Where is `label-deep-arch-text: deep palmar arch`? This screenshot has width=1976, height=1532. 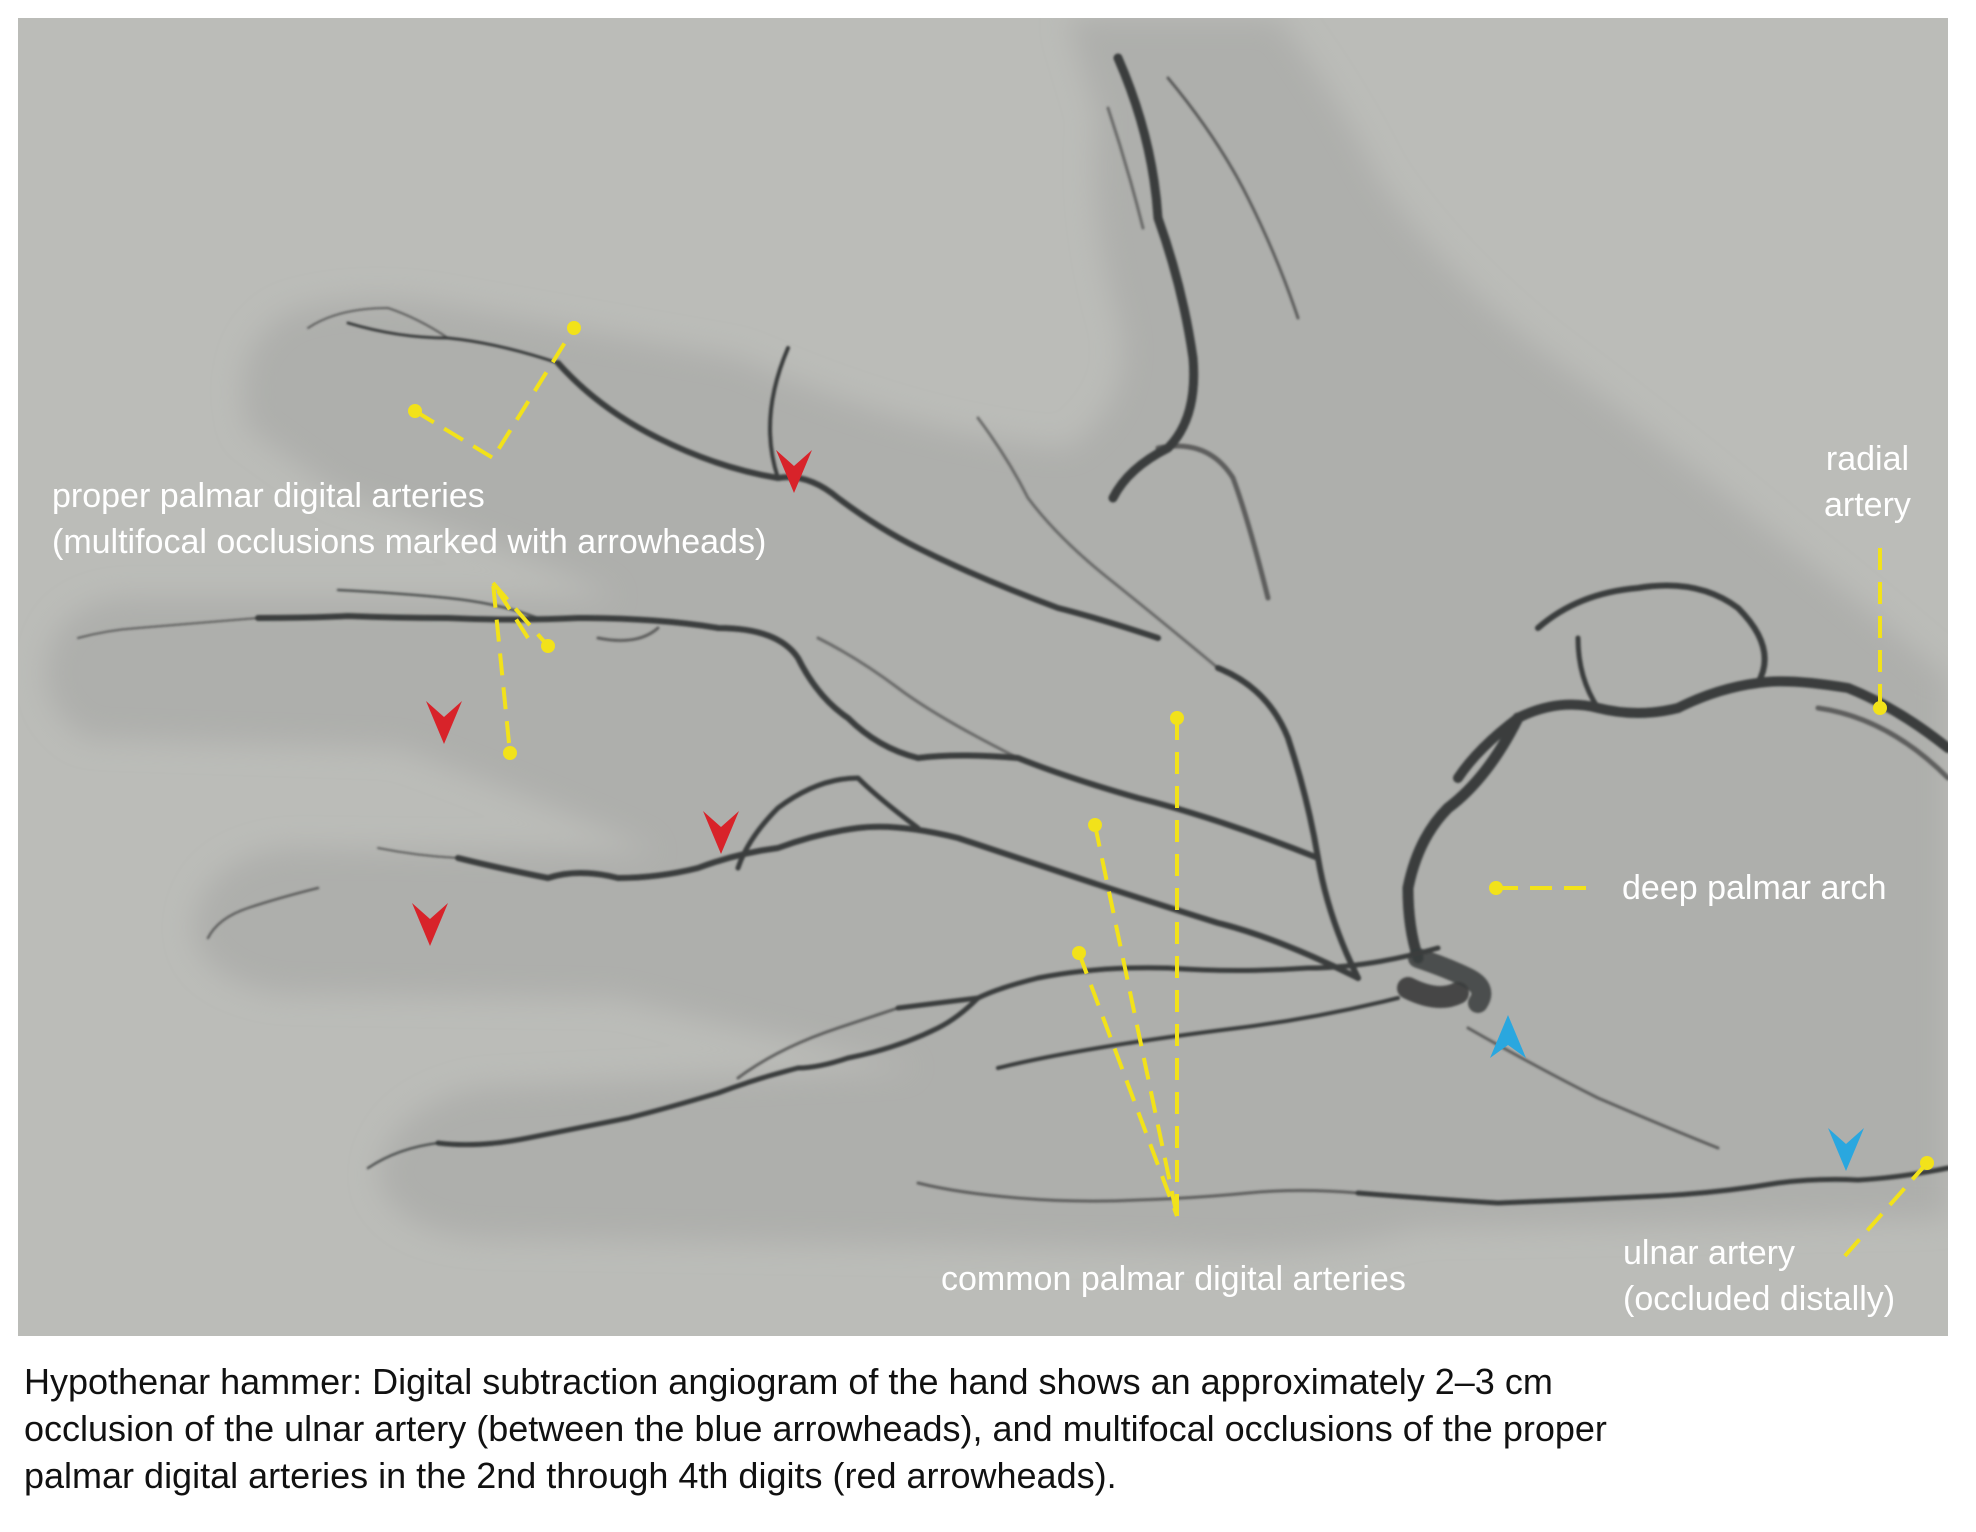 label-deep-arch-text: deep palmar arch is located at coordinates (1754, 888).